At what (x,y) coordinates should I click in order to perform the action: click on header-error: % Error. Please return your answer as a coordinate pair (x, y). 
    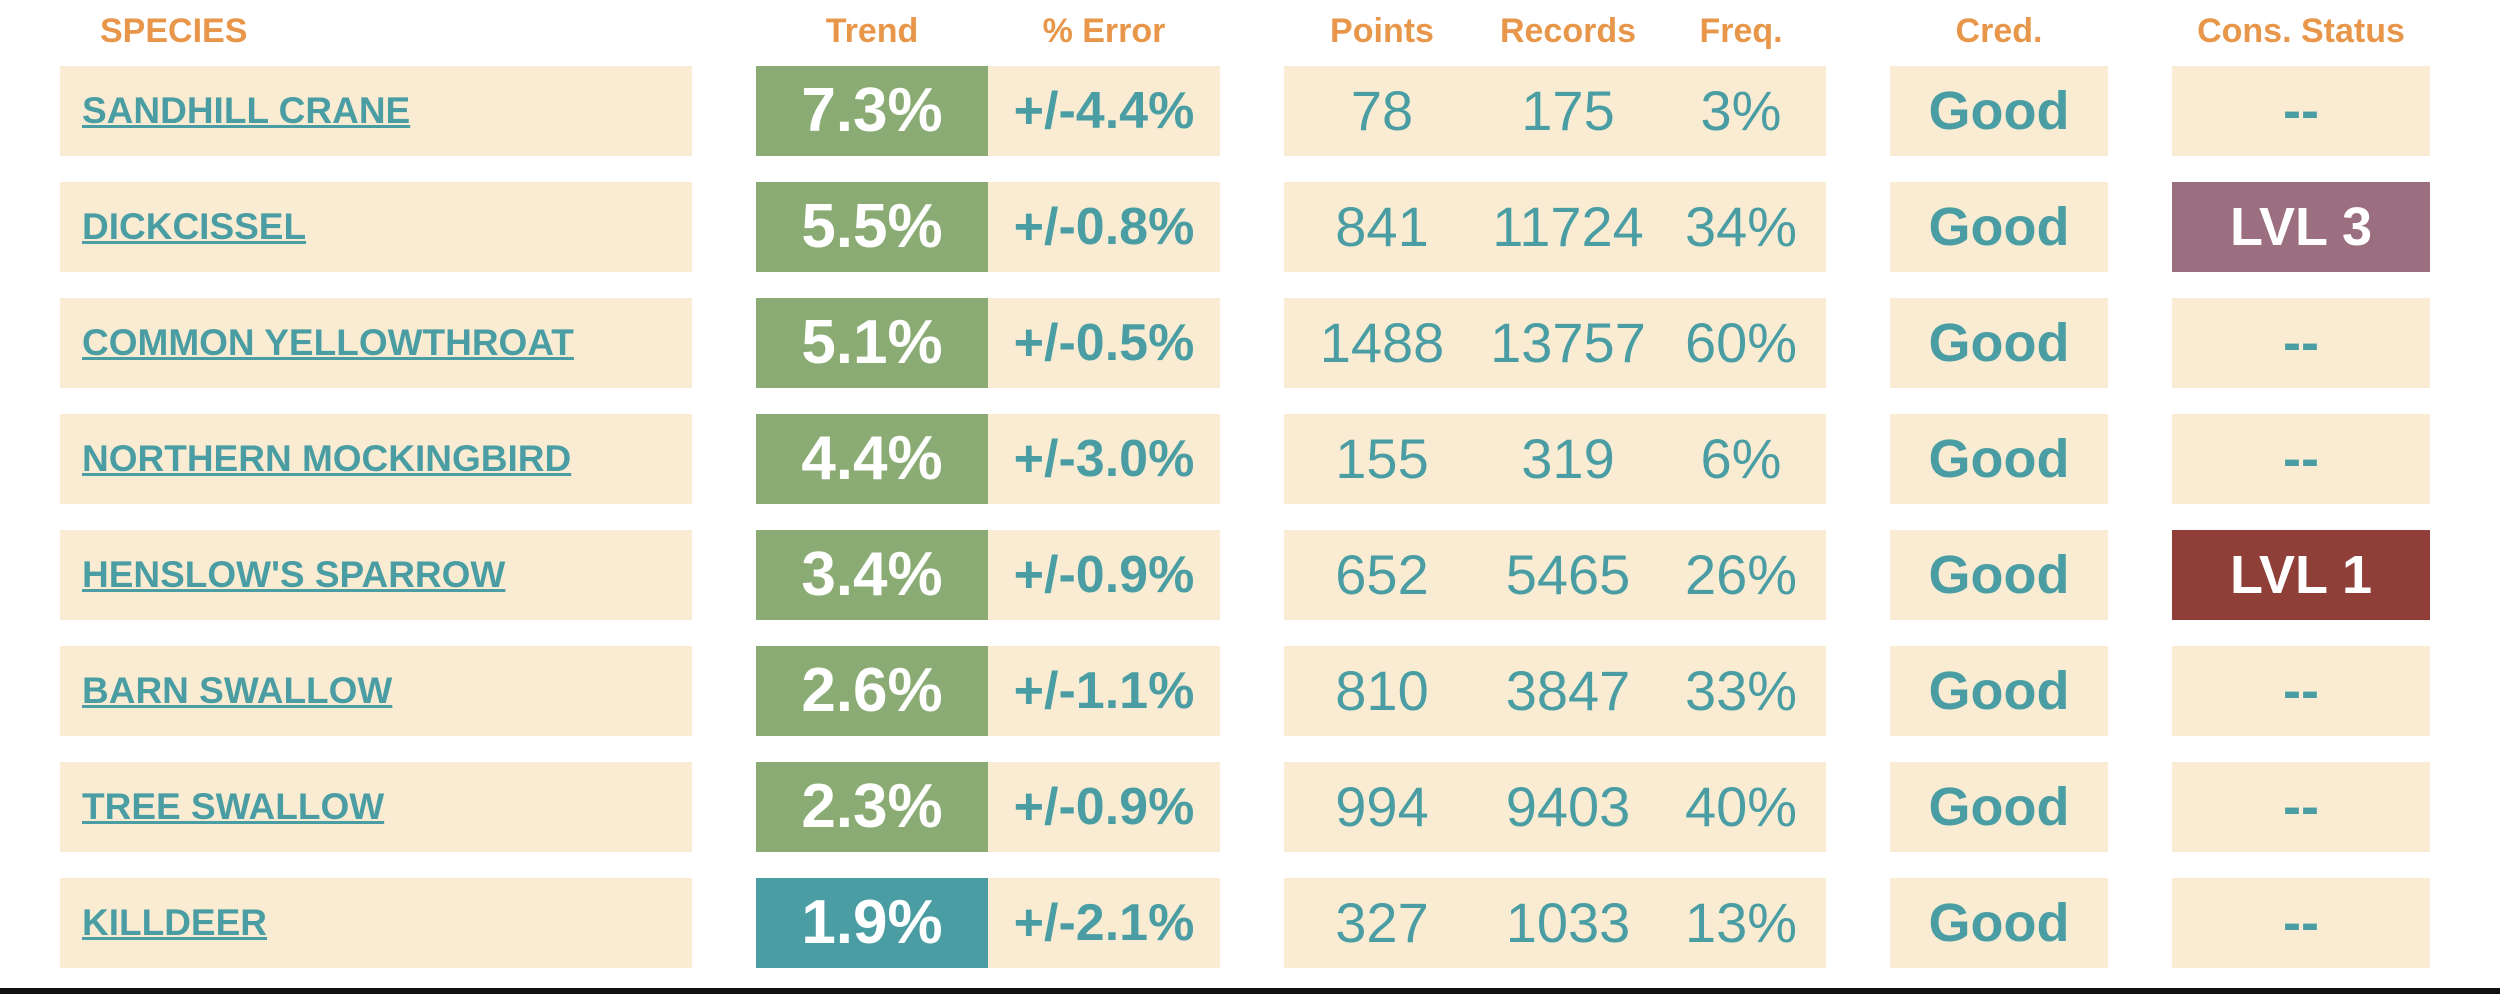
    Looking at the image, I should click on (1104, 31).